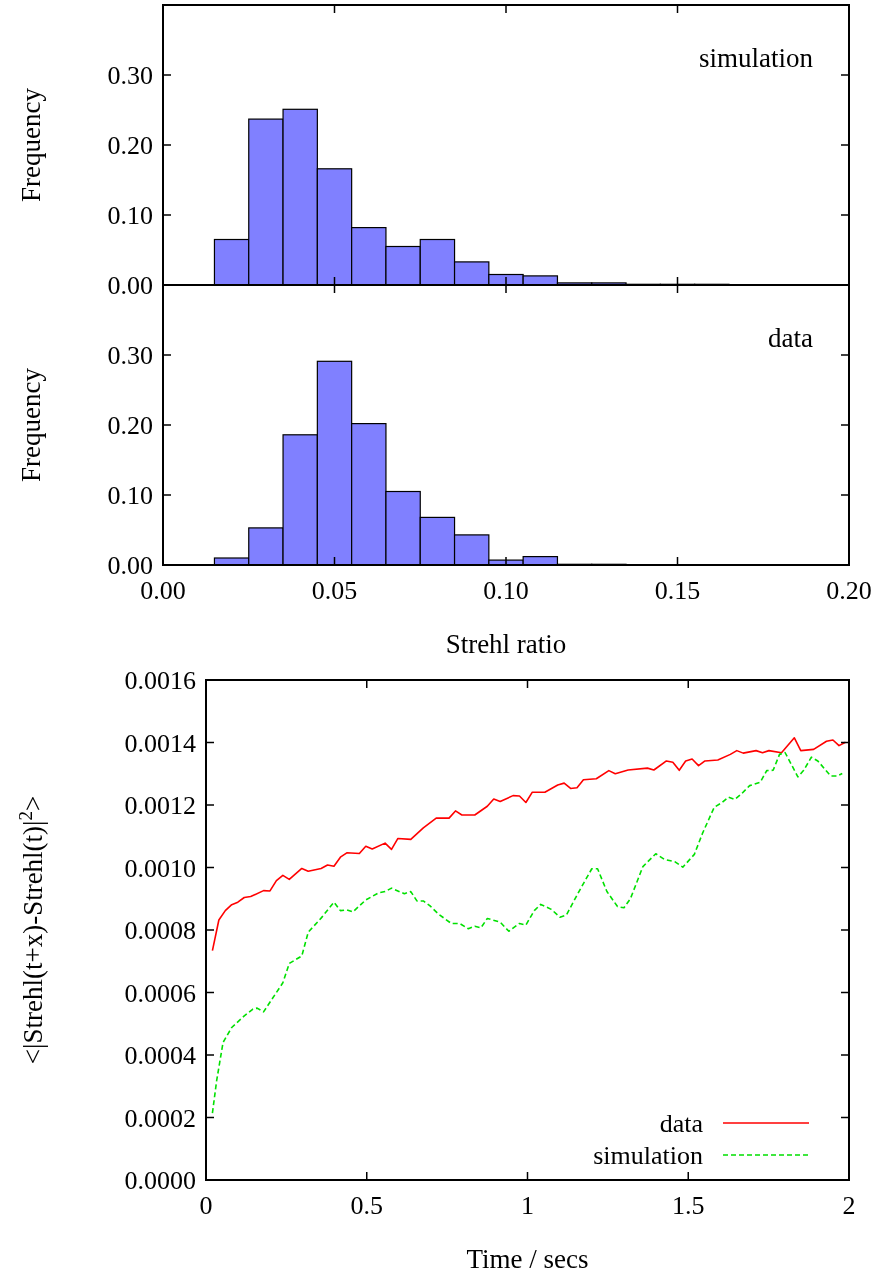 The height and width of the screenshot is (1279, 880). I want to click on y-tick-label: 0.0010, so click(160, 868).